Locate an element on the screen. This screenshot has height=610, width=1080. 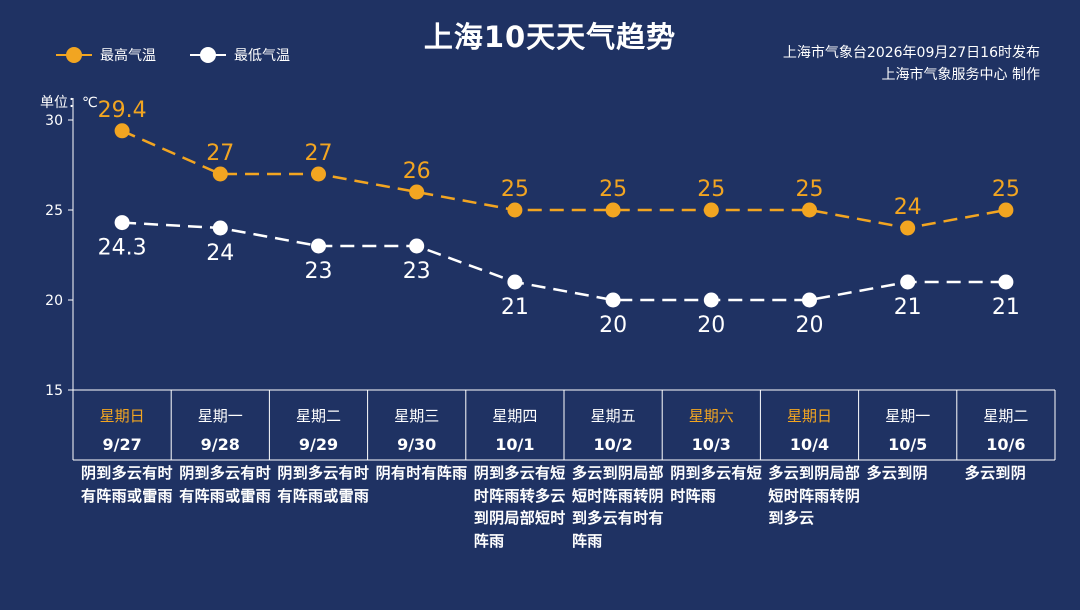
min-temp-line is located at coordinates (564, 261).